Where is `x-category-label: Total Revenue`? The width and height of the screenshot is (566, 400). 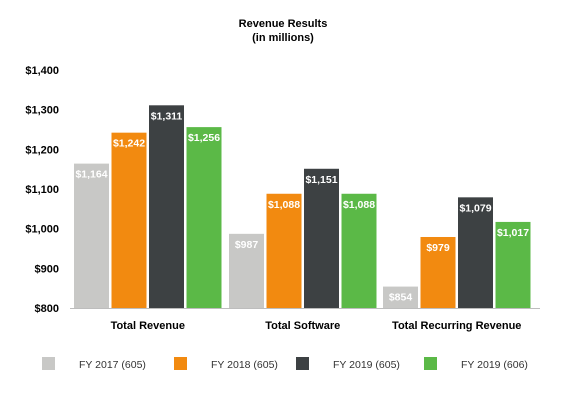
x-category-label: Total Revenue is located at coordinates (148, 326).